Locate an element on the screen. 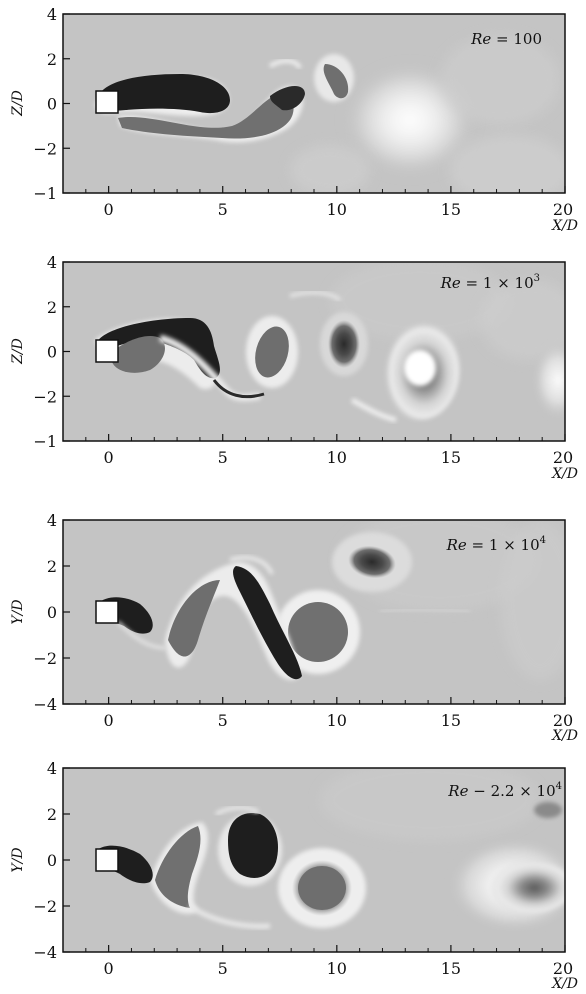 The width and height of the screenshot is (586, 994). panel-4-y-axis-label: Y/D is located at coordinates (18, 859).